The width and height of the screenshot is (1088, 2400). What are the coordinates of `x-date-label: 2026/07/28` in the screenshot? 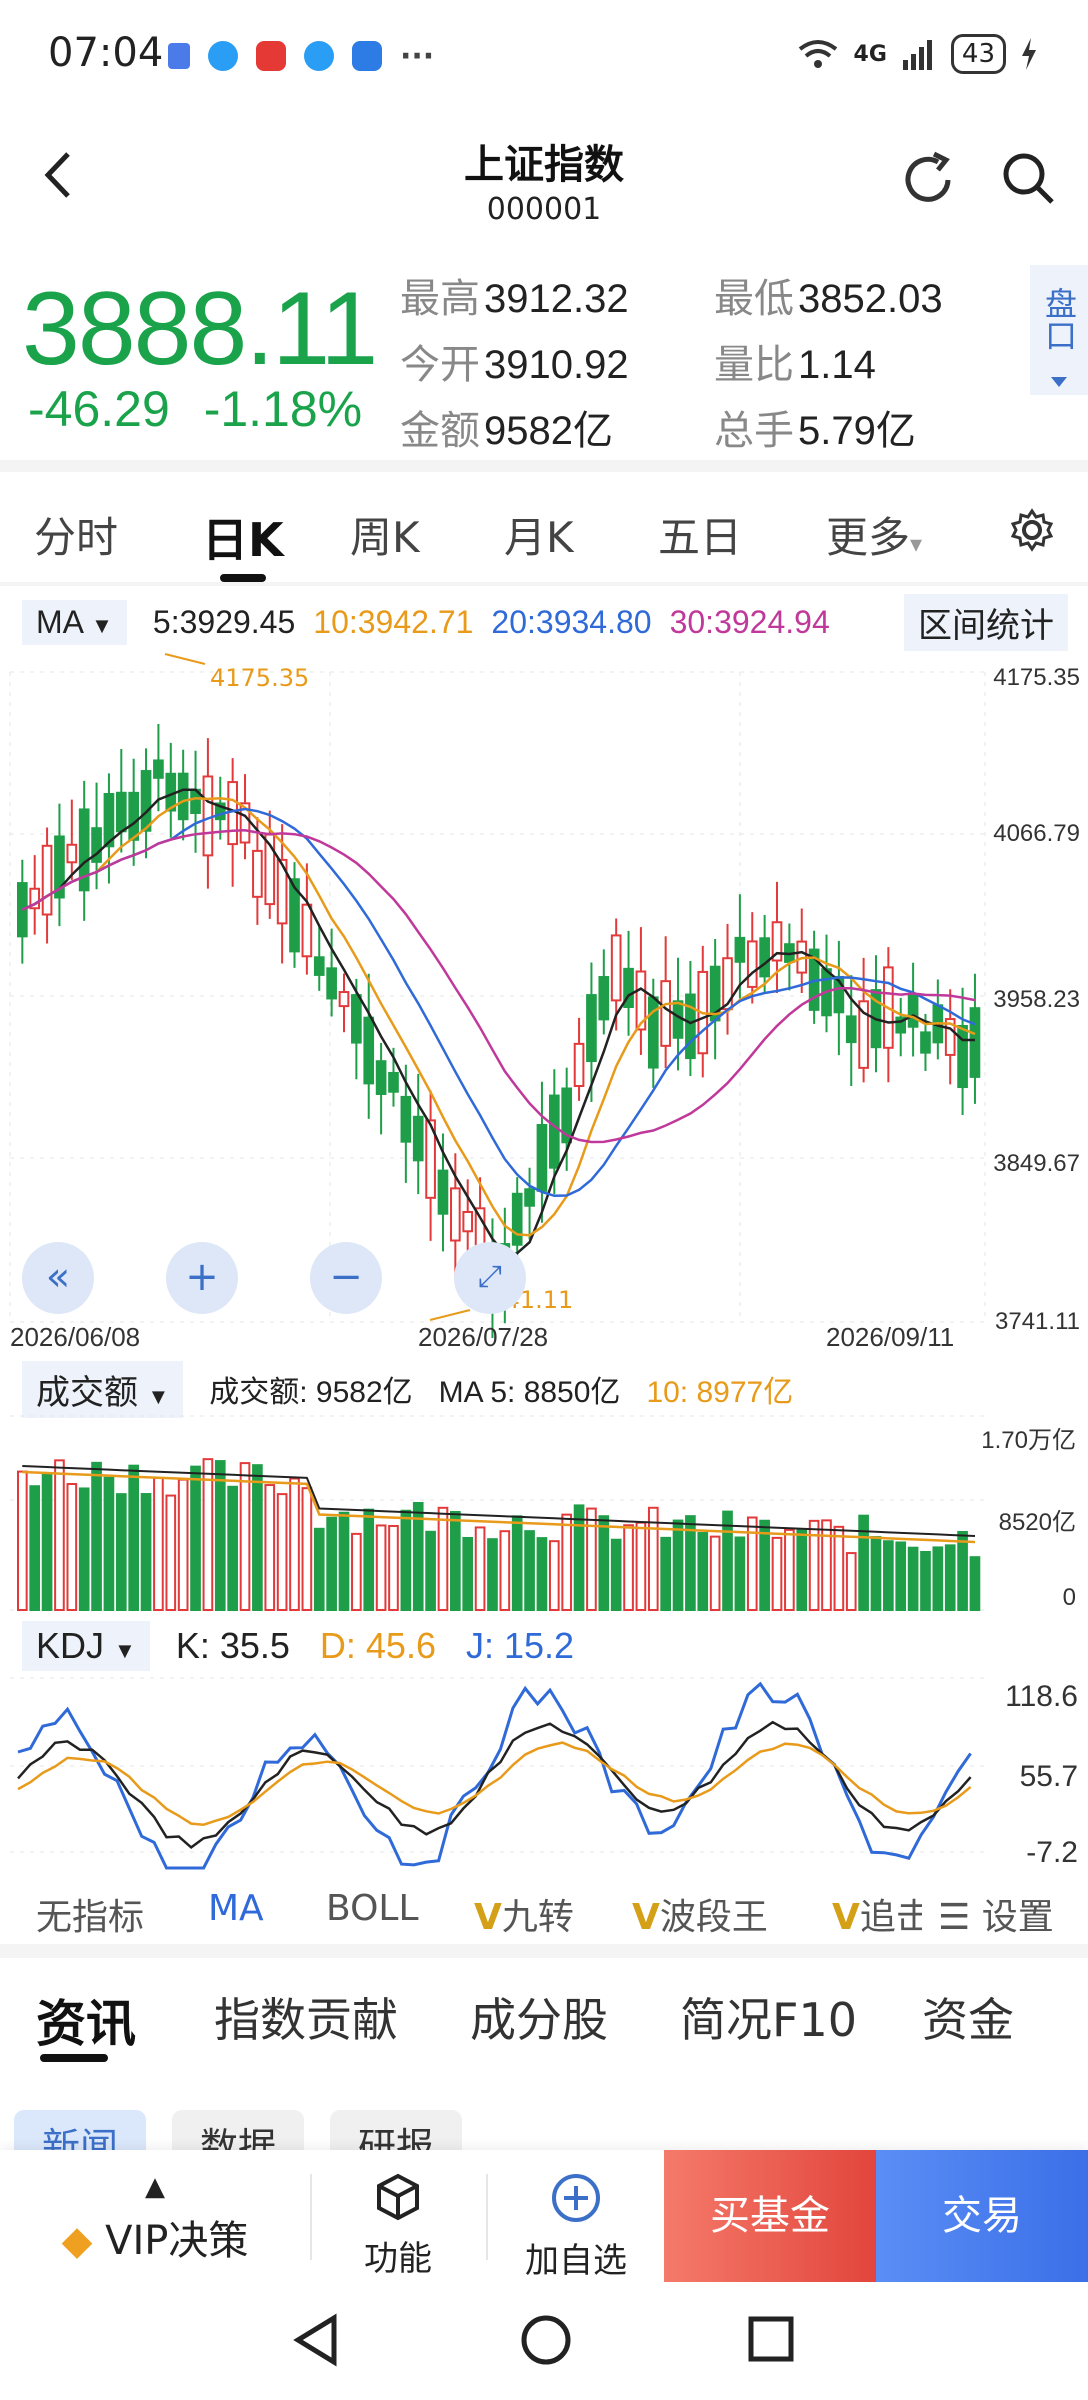 It's located at (483, 1337).